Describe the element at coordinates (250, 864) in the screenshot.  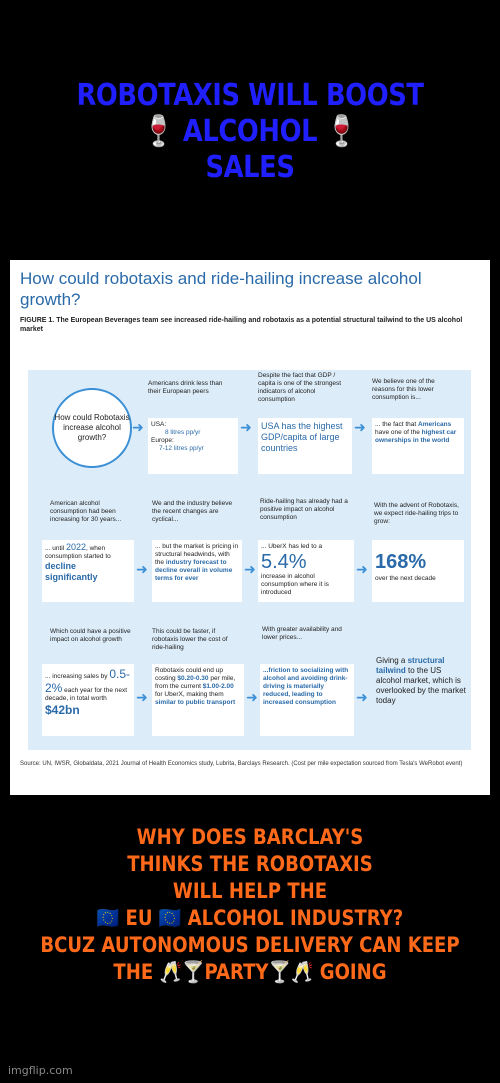
I see `bottom-caption-line2: THINKS THE ROBOTAXIS` at that location.